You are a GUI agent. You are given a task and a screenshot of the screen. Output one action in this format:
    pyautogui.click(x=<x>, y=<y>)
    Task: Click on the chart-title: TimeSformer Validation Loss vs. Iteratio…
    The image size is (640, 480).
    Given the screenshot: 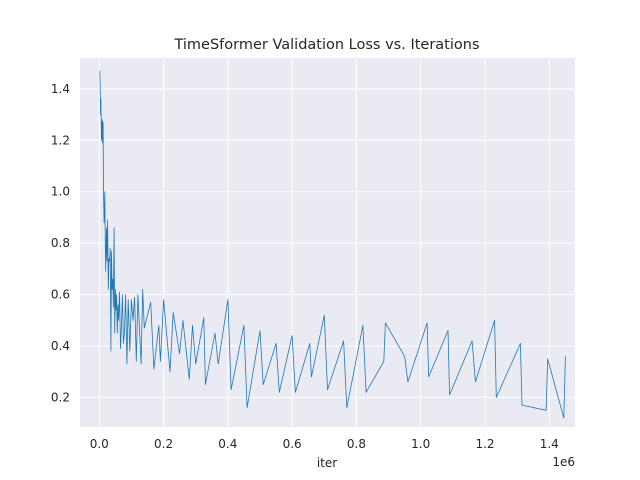 What is the action you would take?
    pyautogui.click(x=326, y=45)
    